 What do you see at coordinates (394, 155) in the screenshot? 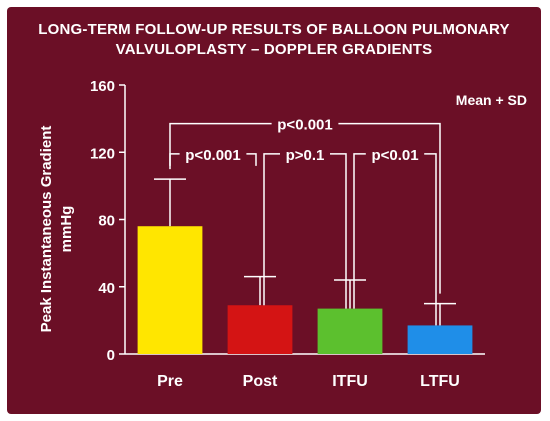
I see `p-value-label: p<0.01` at bounding box center [394, 155].